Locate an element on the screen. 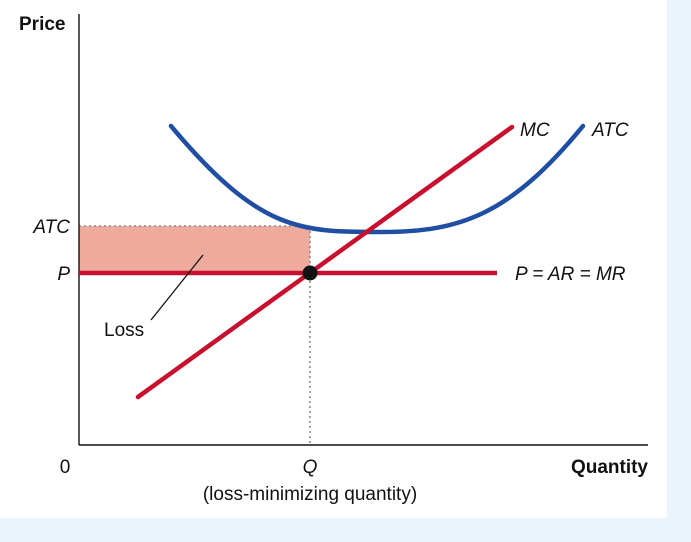 The height and width of the screenshot is (542, 691). x-axis-label: Quantity is located at coordinates (609, 467).